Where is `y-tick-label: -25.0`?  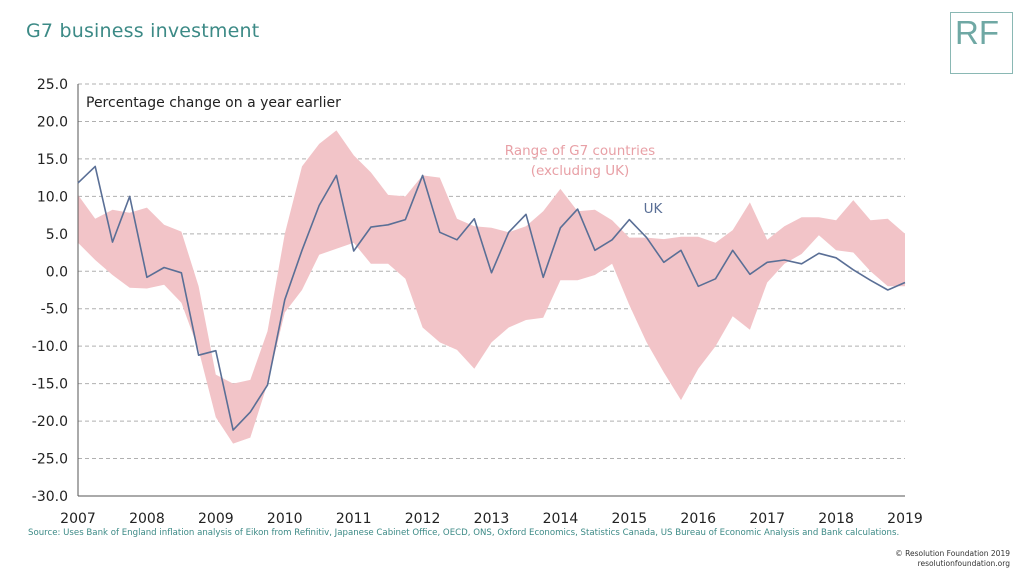 y-tick-label: -25.0 is located at coordinates (50, 460).